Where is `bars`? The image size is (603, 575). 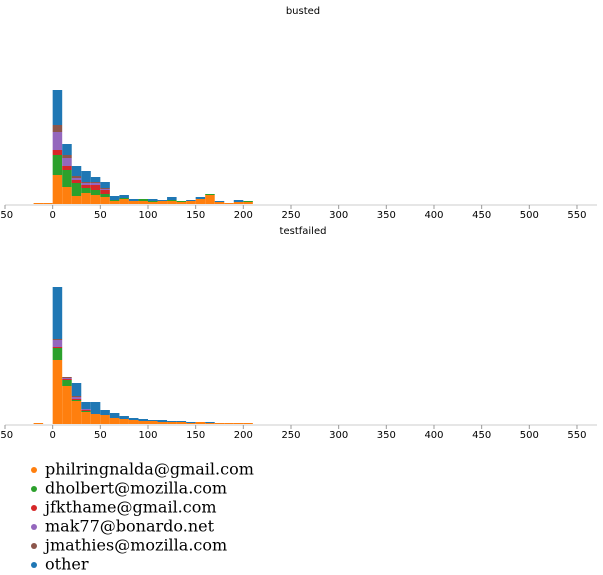 bars is located at coordinates (143, 355).